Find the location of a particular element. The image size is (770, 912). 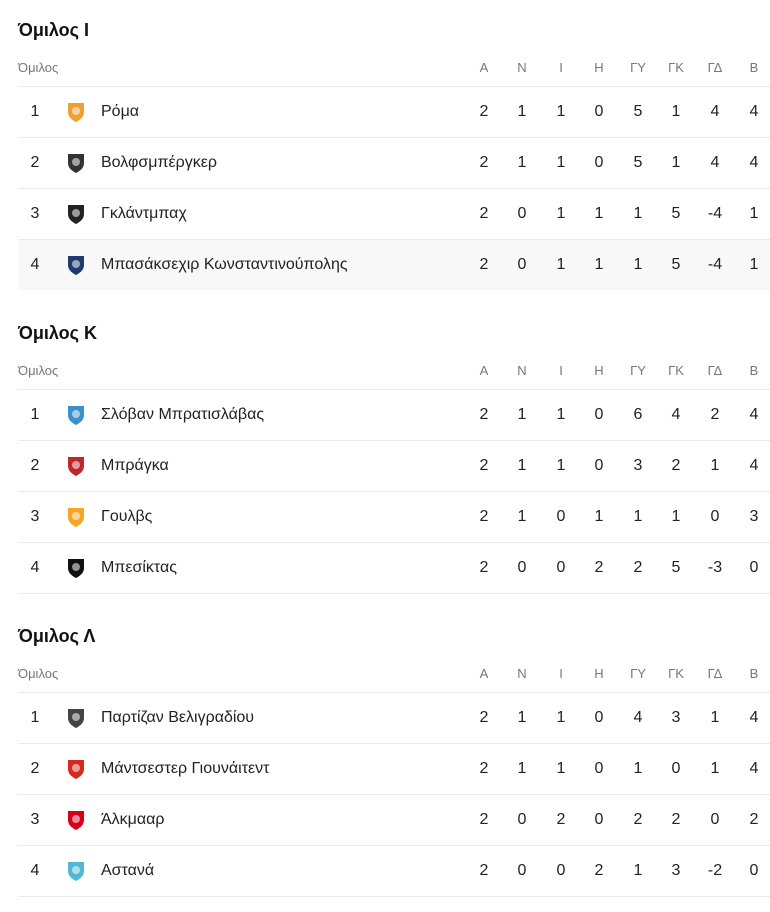

team-name: Μπράγκα is located at coordinates (135, 465).